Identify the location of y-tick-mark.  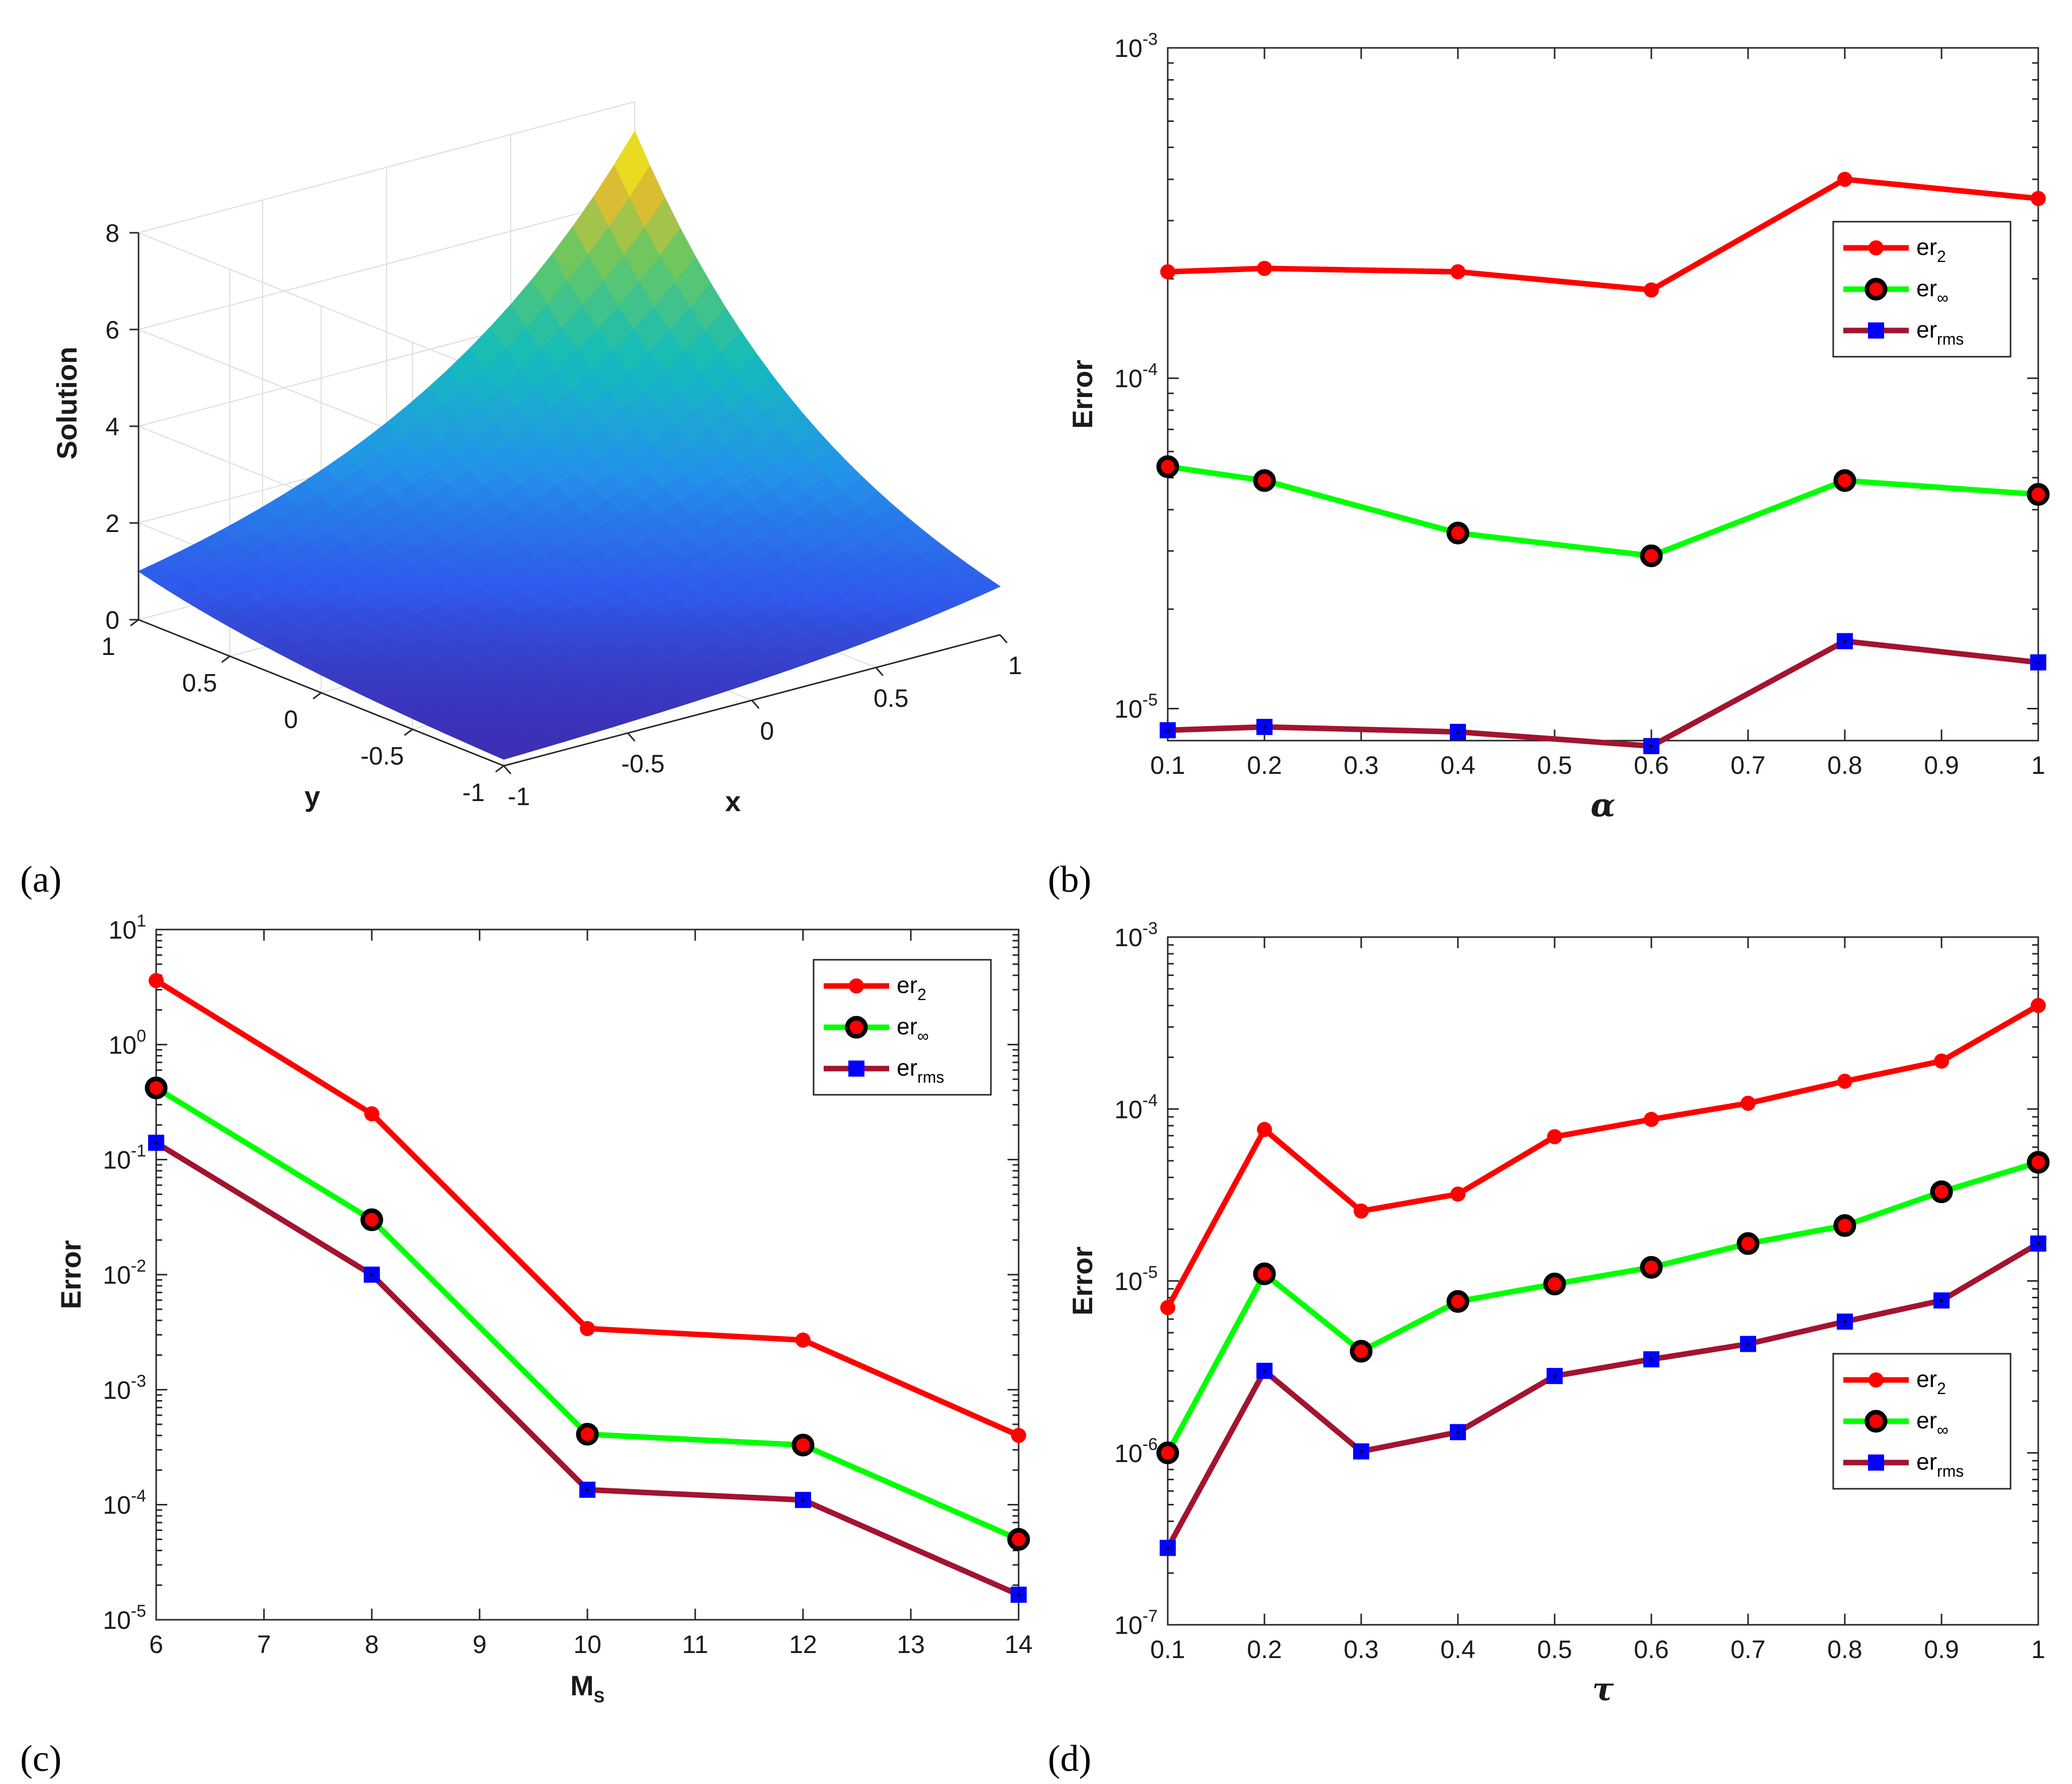
(499, 769).